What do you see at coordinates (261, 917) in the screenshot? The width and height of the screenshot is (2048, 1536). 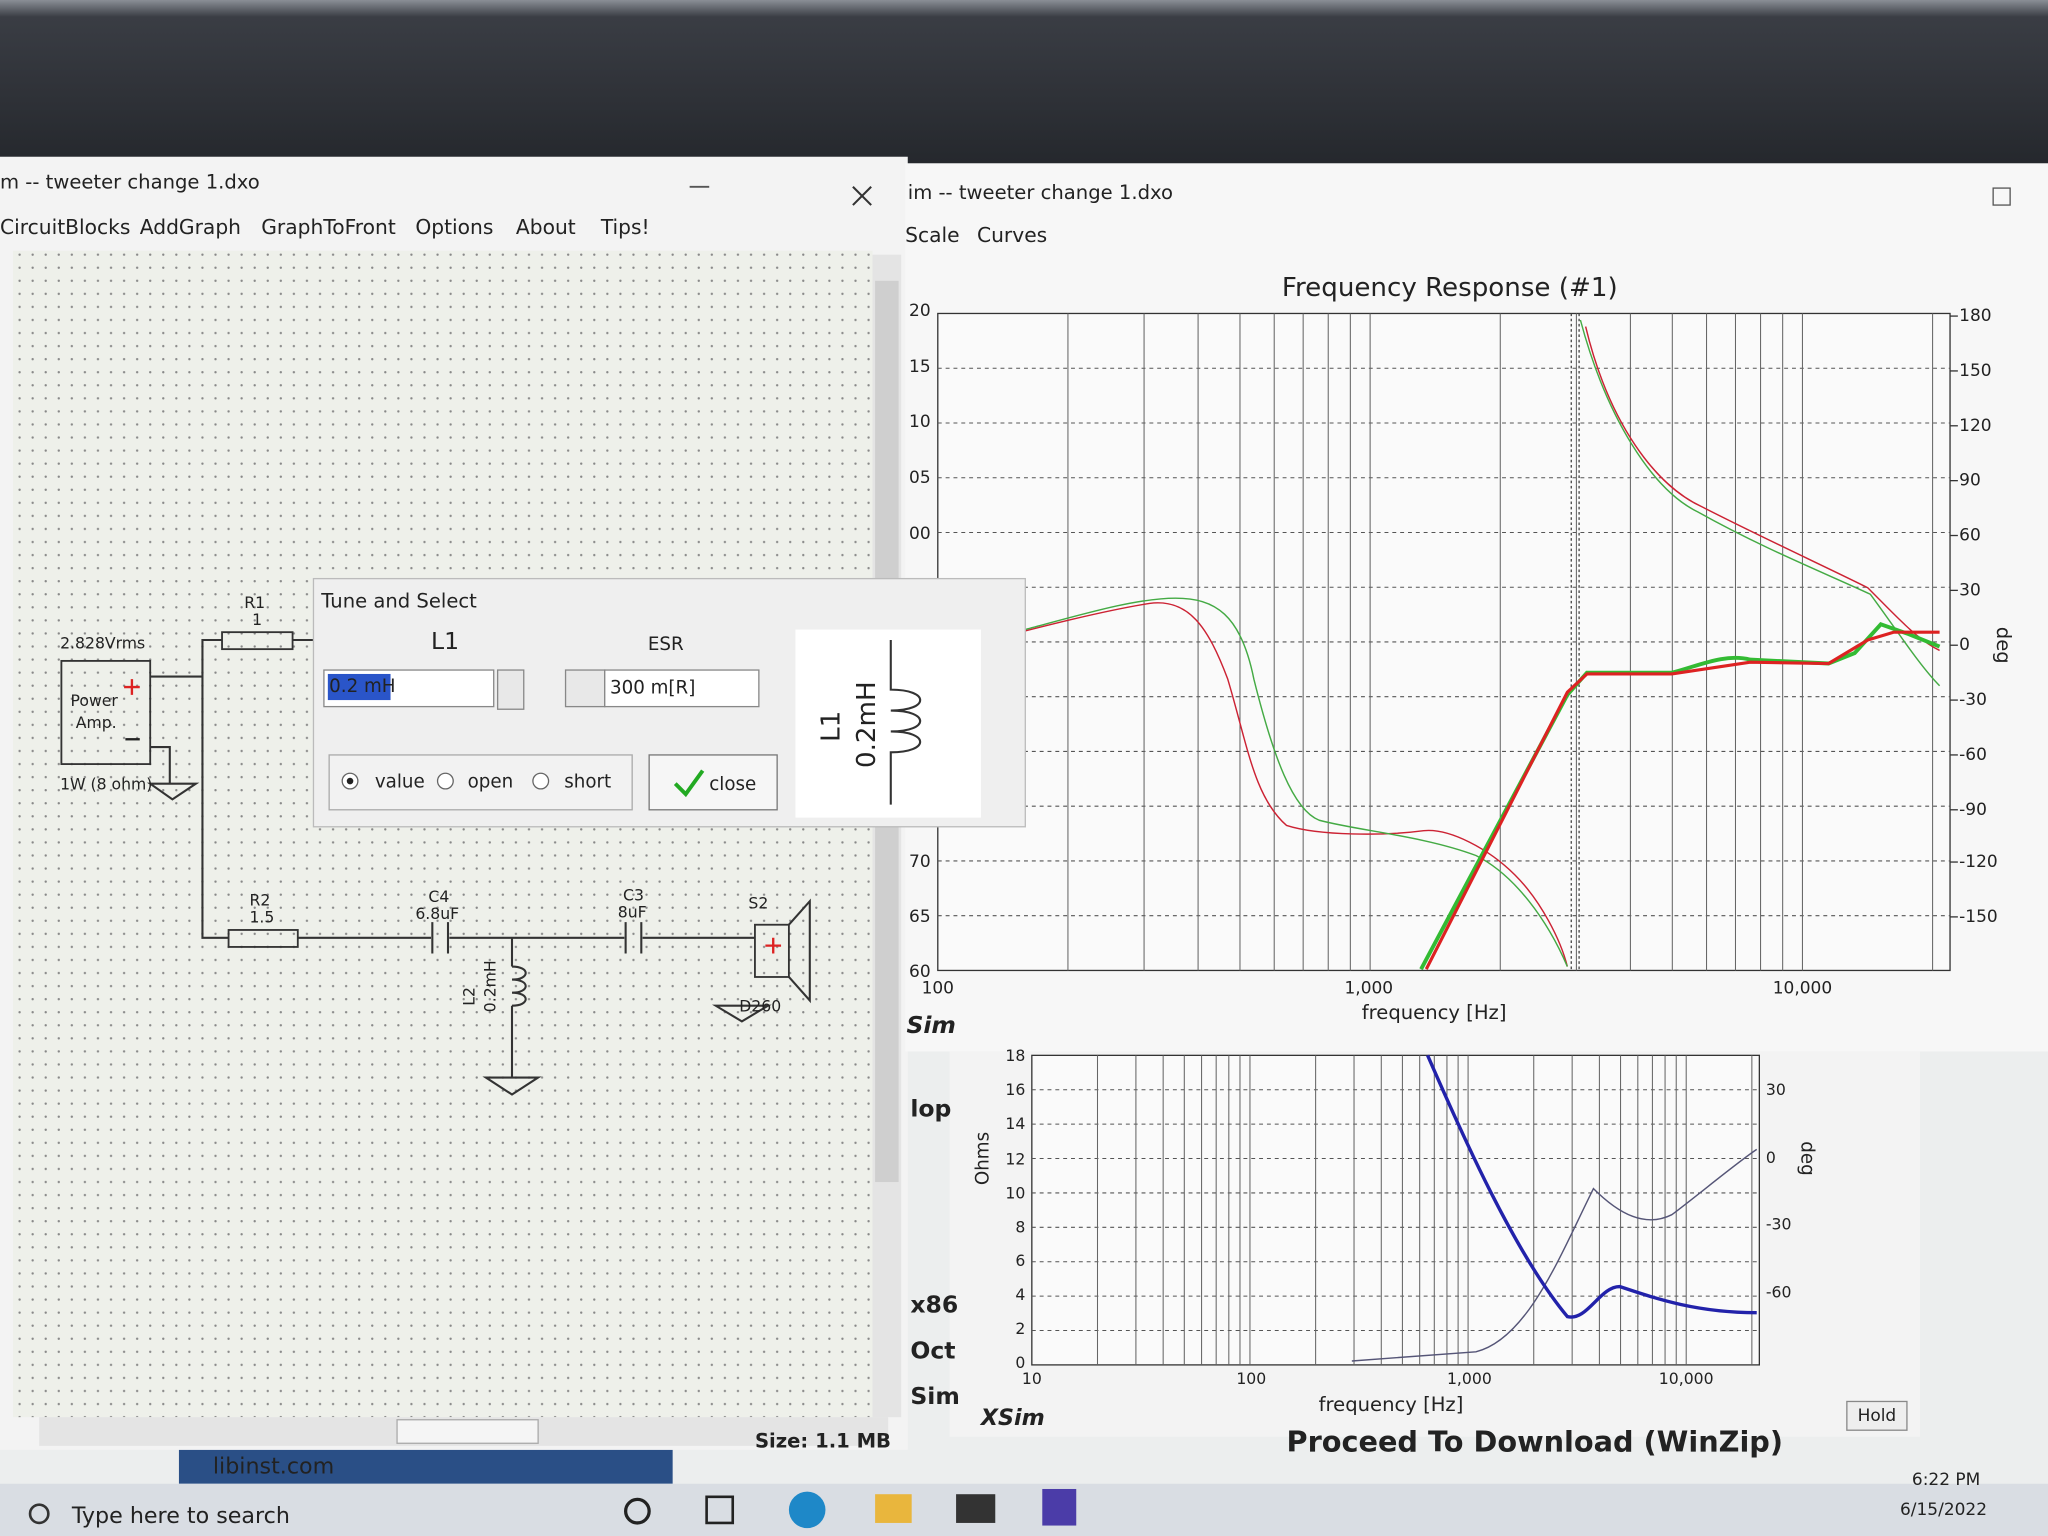 I see `part-value: 1.5` at bounding box center [261, 917].